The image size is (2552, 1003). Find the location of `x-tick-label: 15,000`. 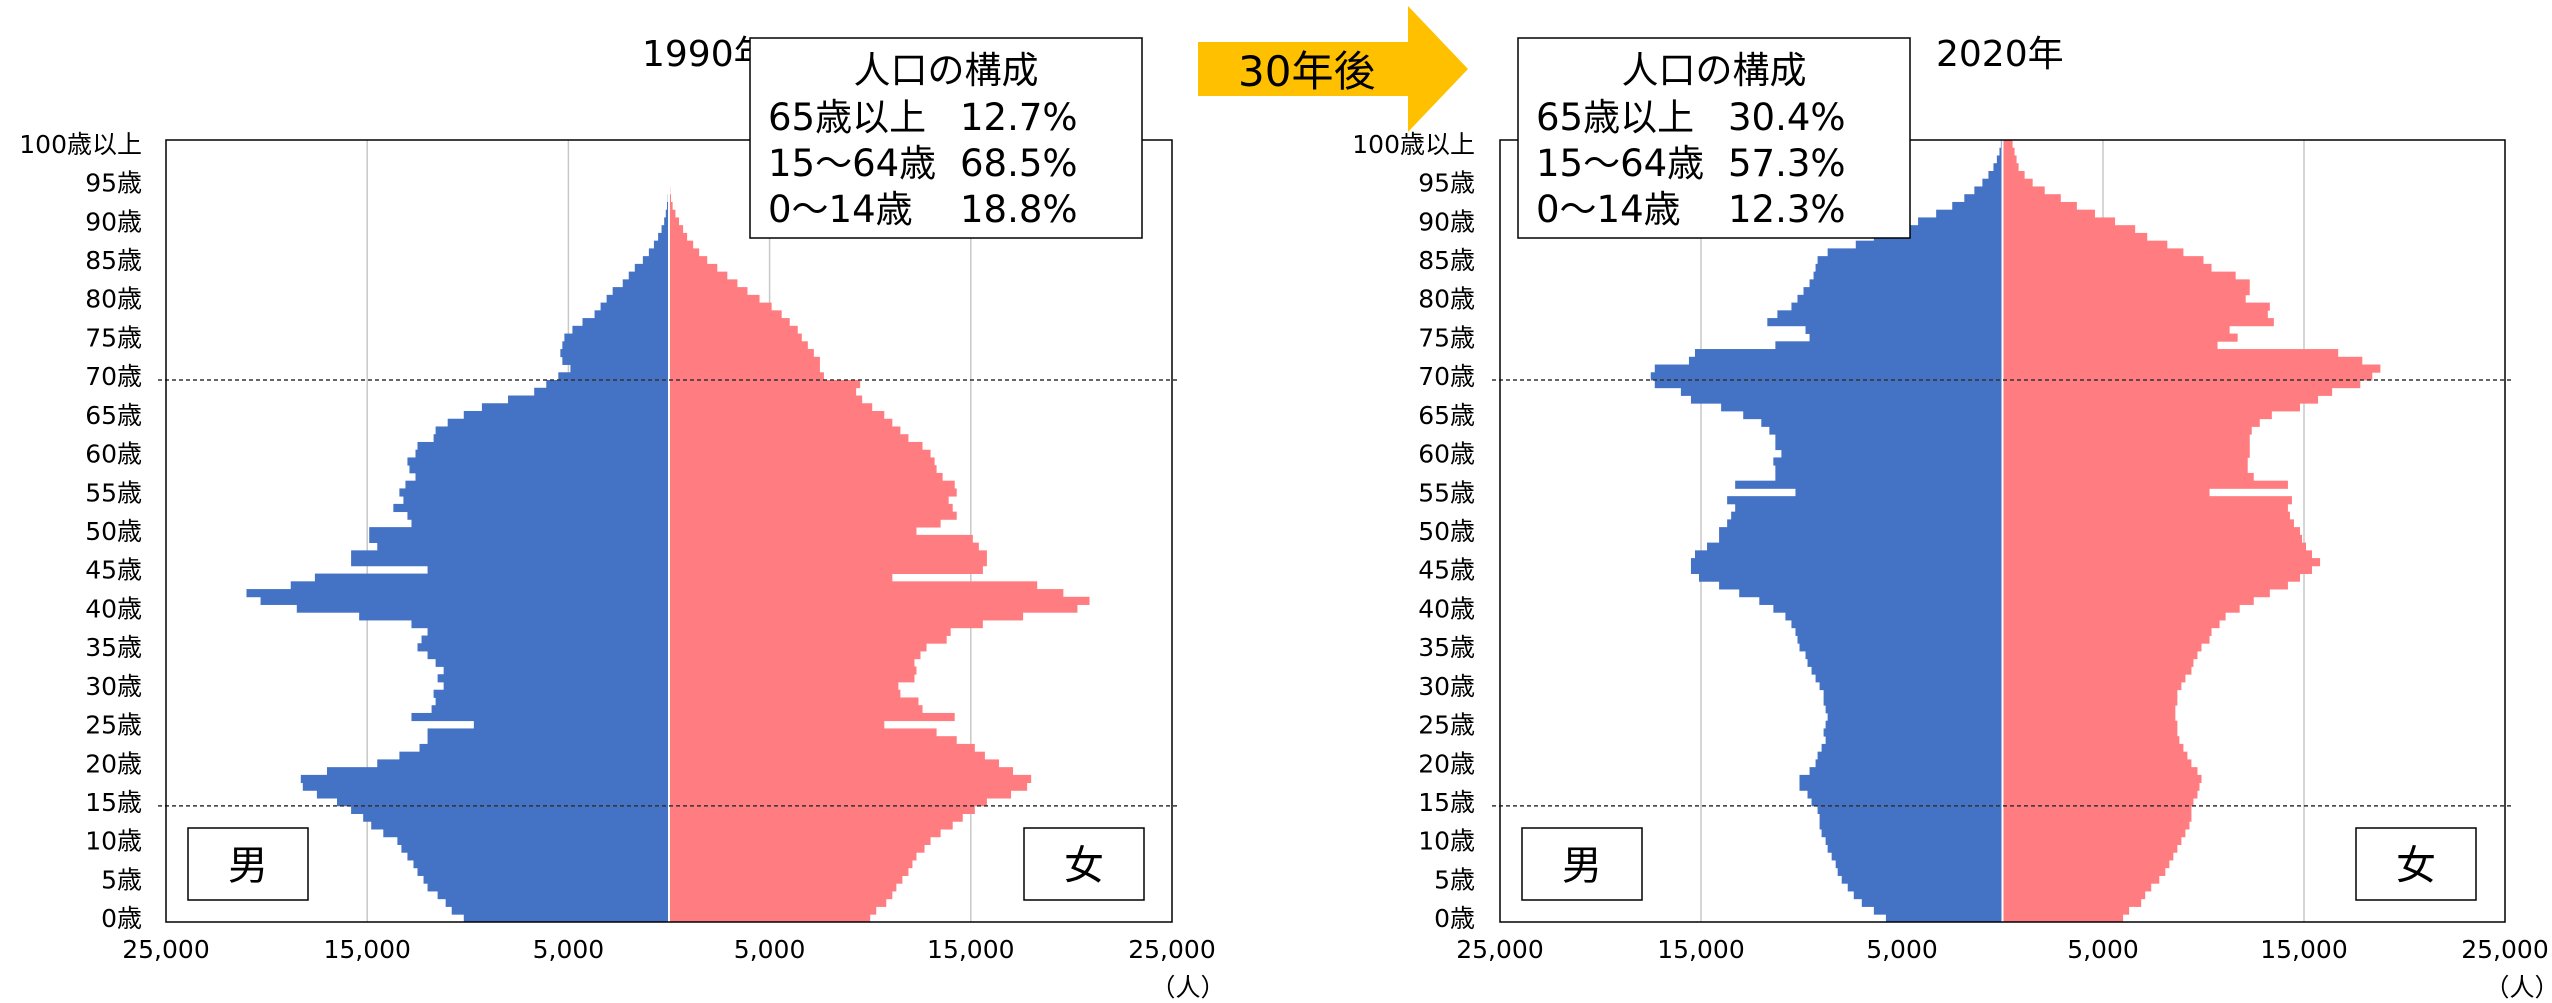

x-tick-label: 15,000 is located at coordinates (366, 949).